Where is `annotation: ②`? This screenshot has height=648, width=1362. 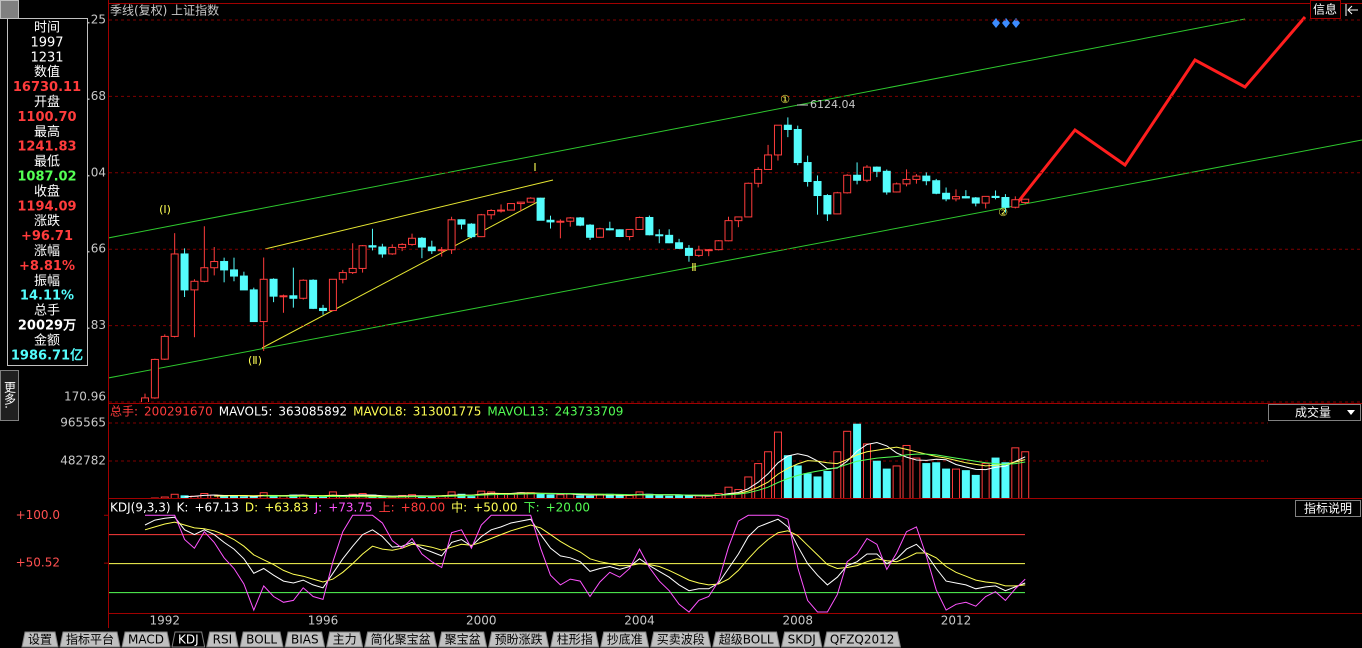
annotation: ② is located at coordinates (1003, 212).